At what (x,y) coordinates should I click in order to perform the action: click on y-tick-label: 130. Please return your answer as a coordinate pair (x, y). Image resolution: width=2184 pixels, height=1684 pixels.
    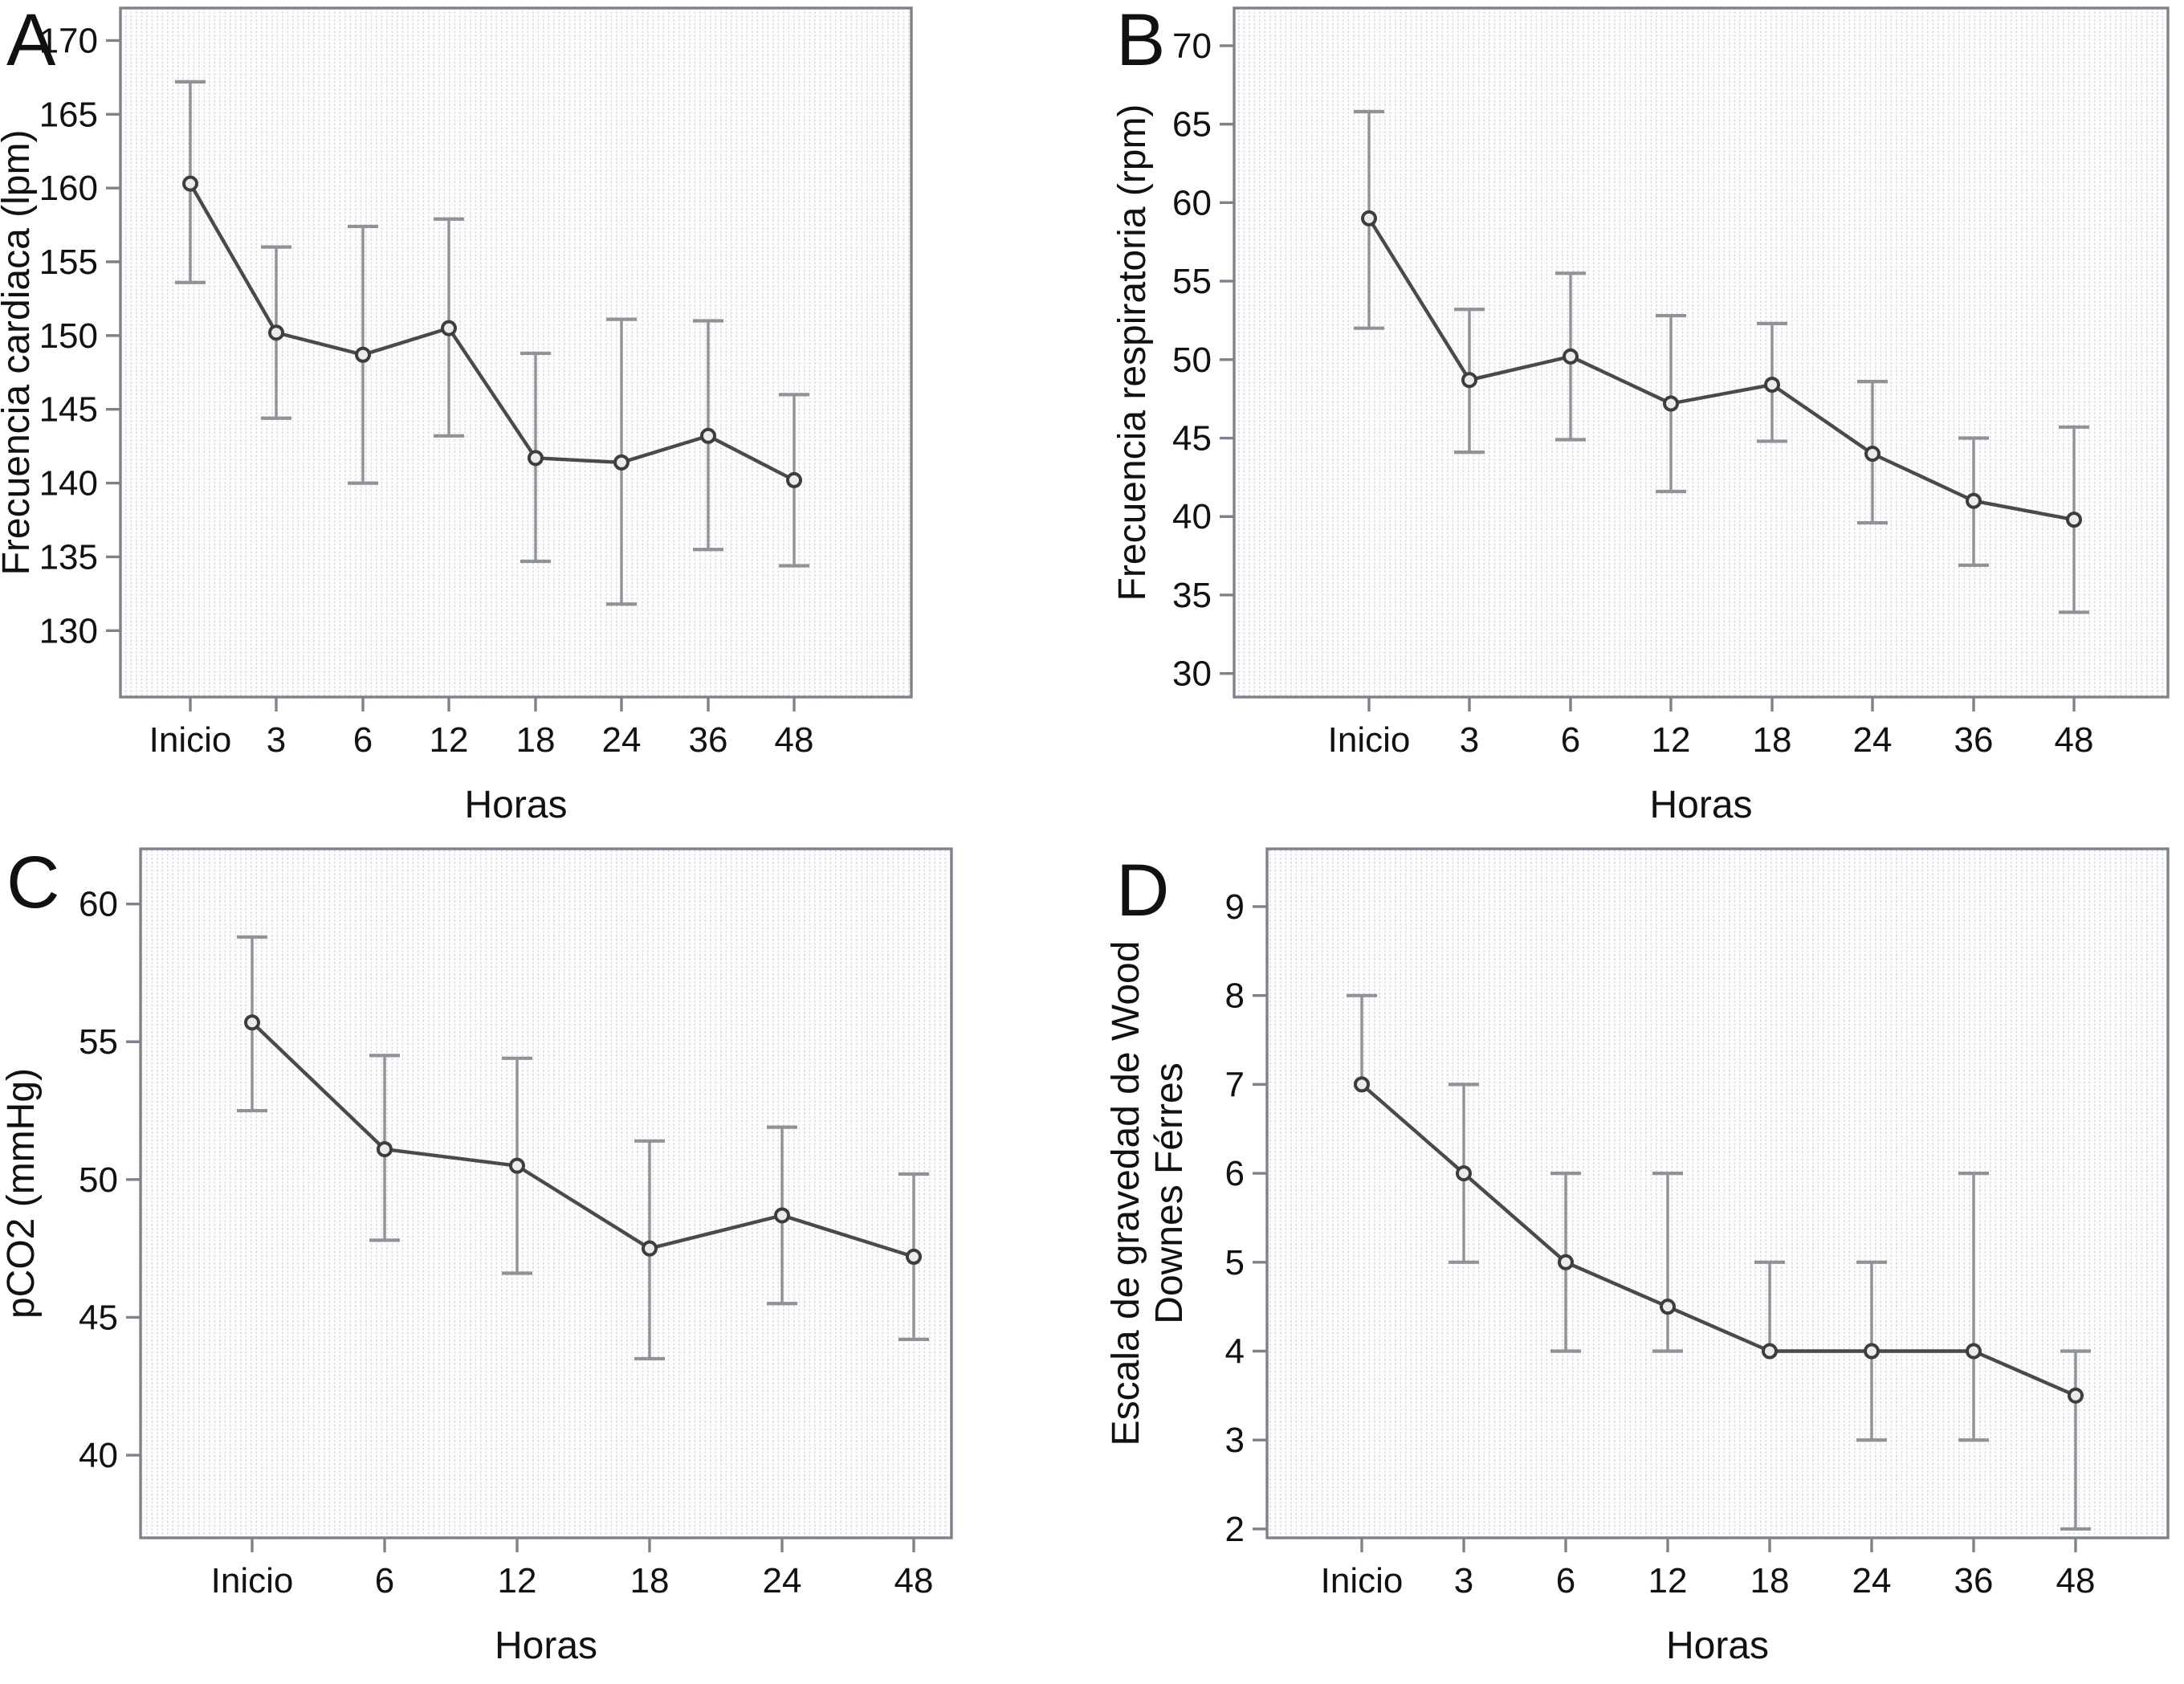
    Looking at the image, I should click on (68, 630).